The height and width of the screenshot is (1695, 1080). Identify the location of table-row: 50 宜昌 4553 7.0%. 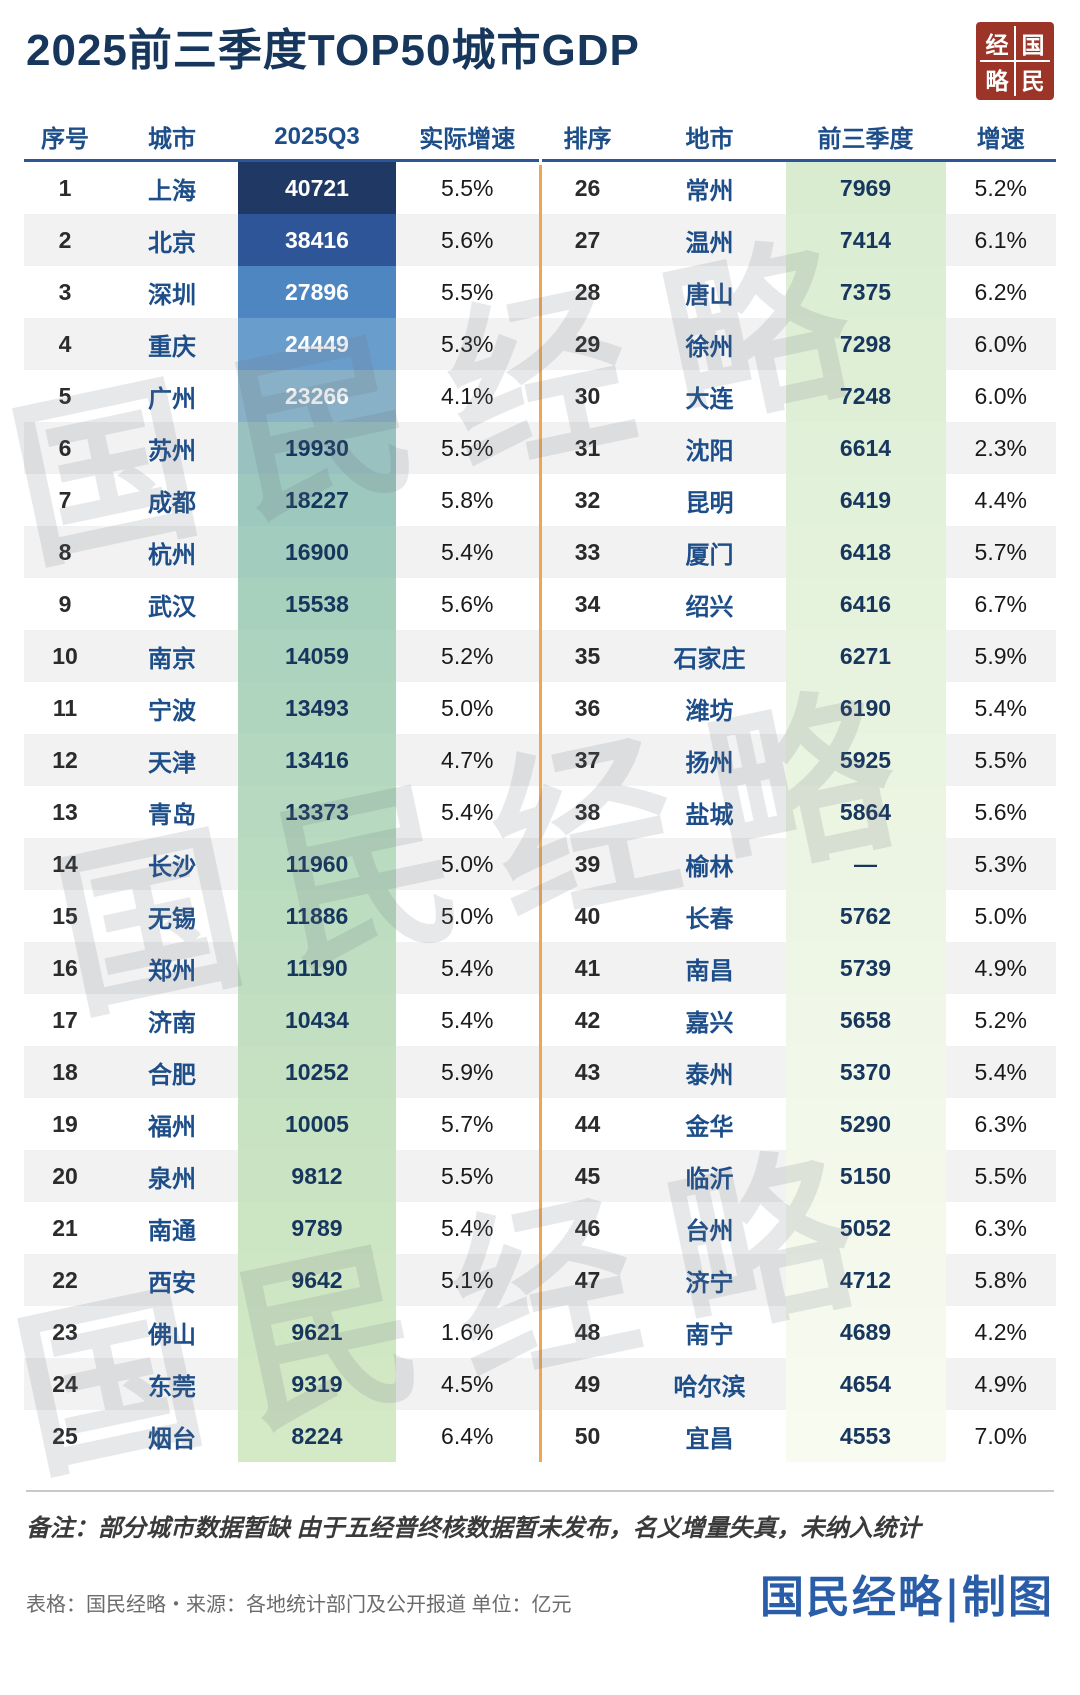
(799, 1436).